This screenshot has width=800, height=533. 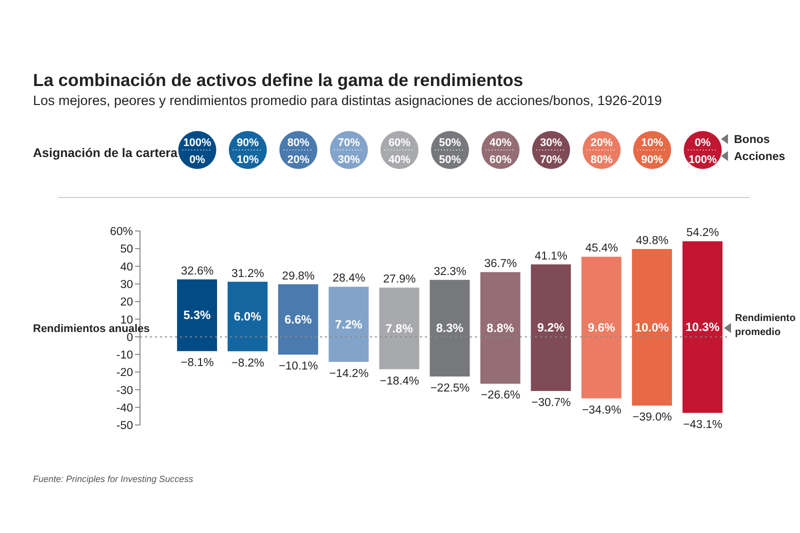 I want to click on x-tick-label: 20% 80%, so click(x=601, y=151).